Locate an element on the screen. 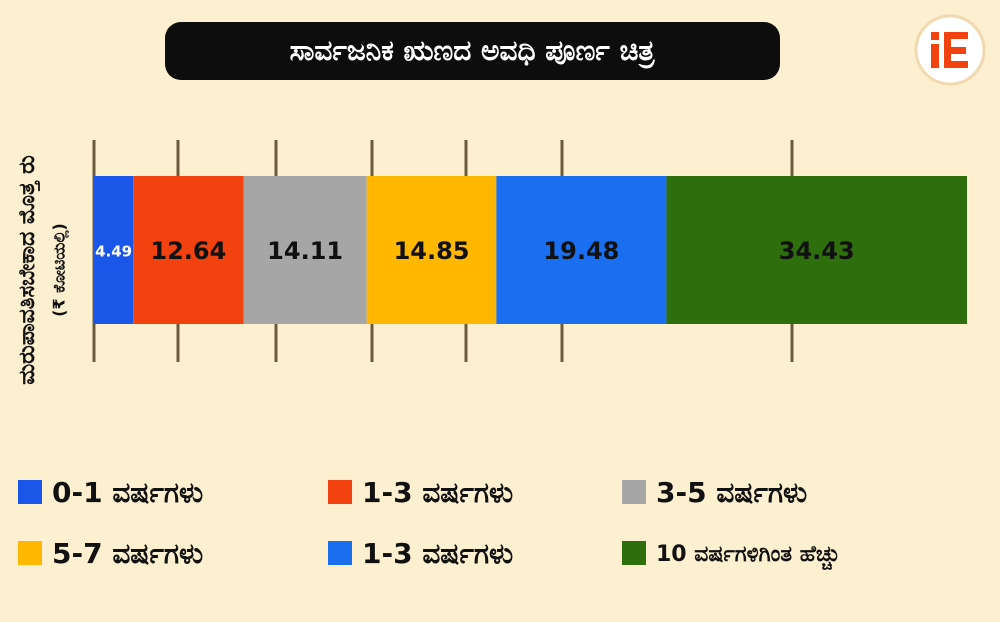 The width and height of the screenshot is (1000, 622). data-label: 12.64 is located at coordinates (188, 251).